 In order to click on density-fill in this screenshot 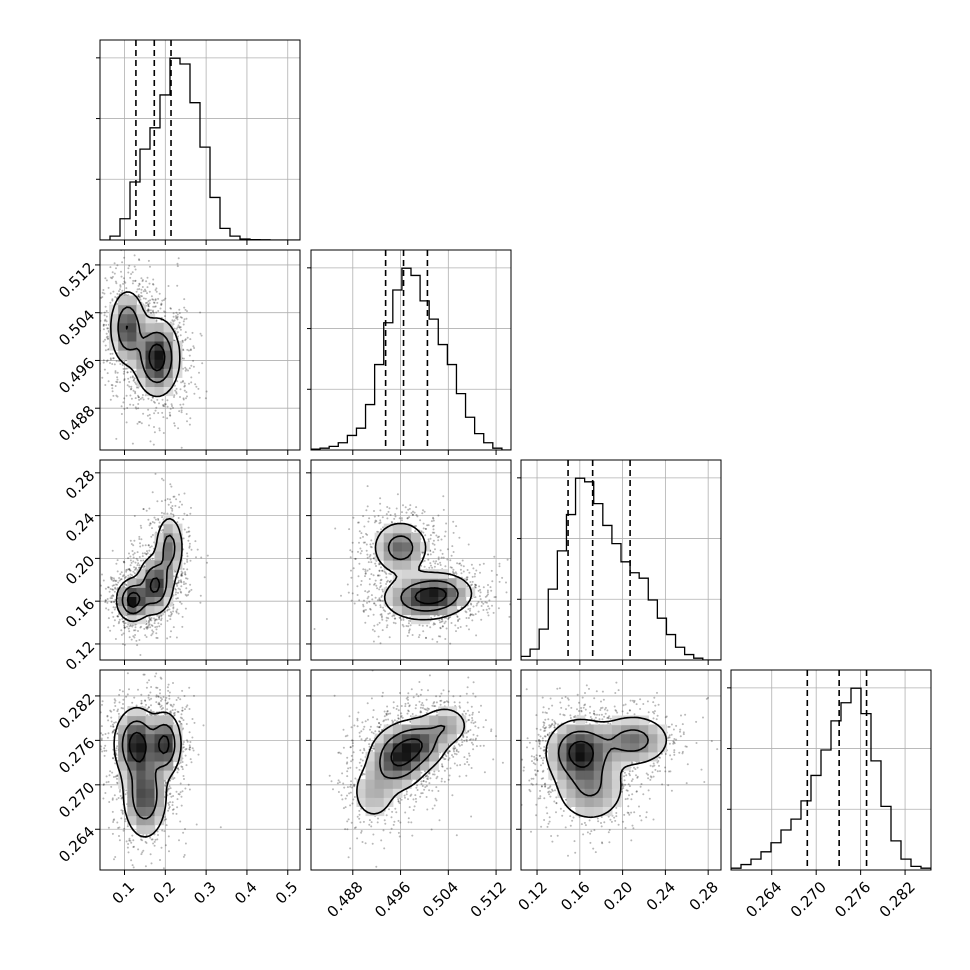, I will do `click(411, 761)`.